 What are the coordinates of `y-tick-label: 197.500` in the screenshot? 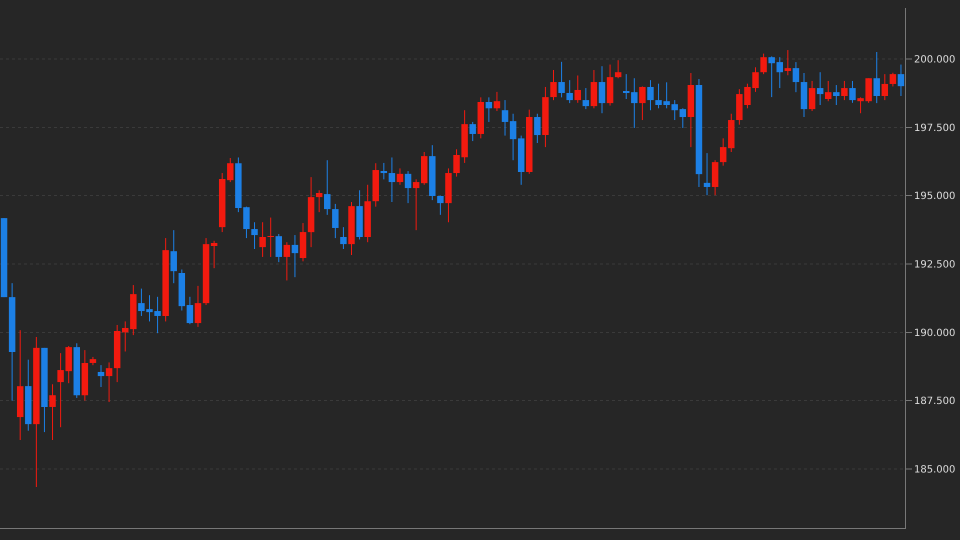 It's located at (935, 128).